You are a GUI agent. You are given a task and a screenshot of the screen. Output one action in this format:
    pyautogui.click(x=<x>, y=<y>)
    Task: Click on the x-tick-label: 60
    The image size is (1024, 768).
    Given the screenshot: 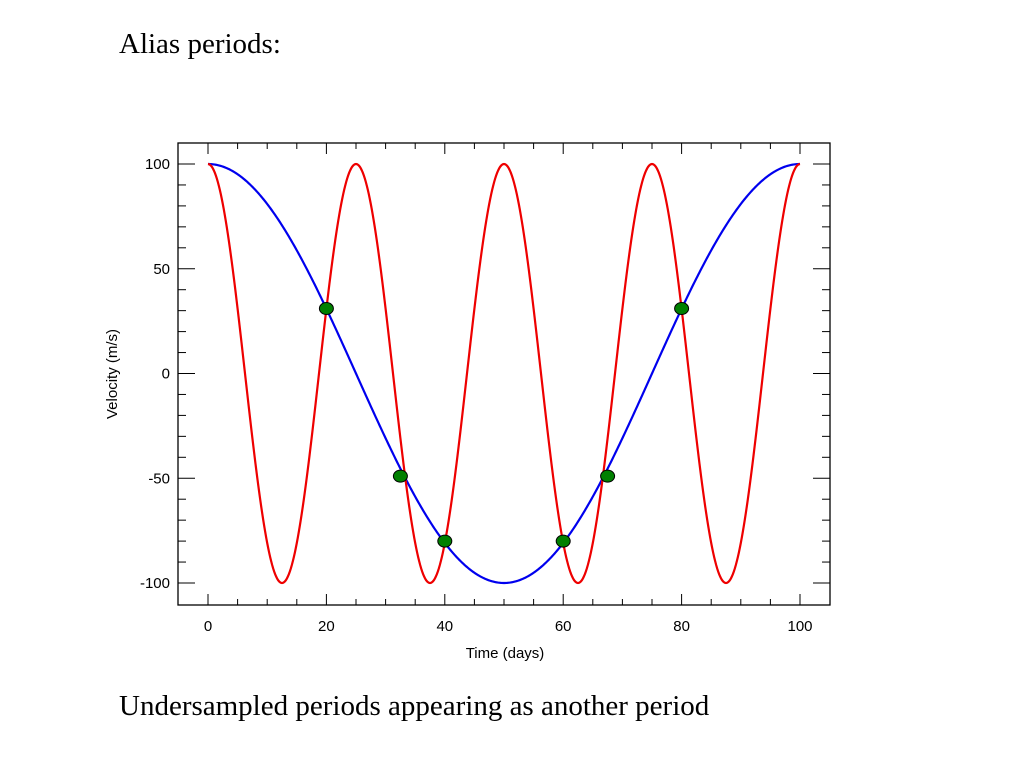 What is the action you would take?
    pyautogui.click(x=563, y=626)
    